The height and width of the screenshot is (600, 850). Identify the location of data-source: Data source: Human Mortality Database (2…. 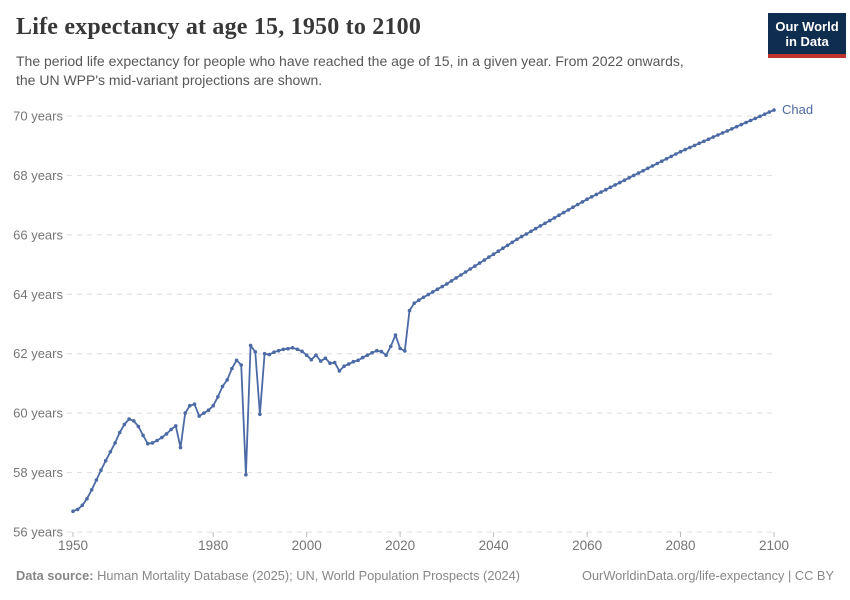
(268, 575).